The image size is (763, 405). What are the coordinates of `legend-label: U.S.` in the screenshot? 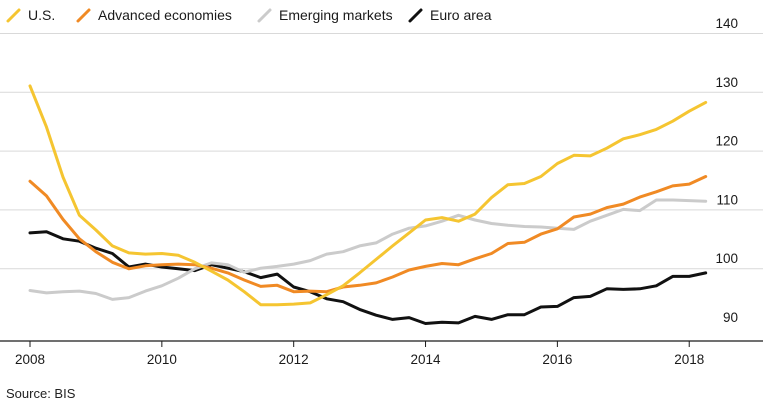 It's located at (41, 15).